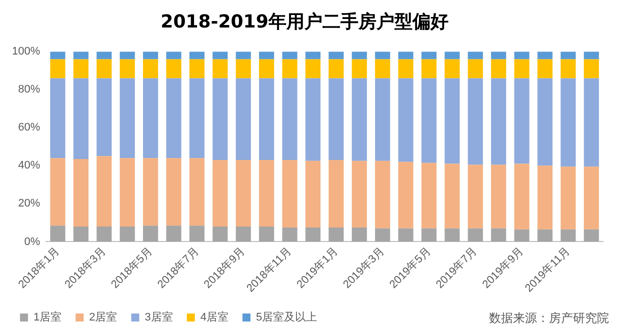  I want to click on y-tick-label: 100%, so click(26, 52).